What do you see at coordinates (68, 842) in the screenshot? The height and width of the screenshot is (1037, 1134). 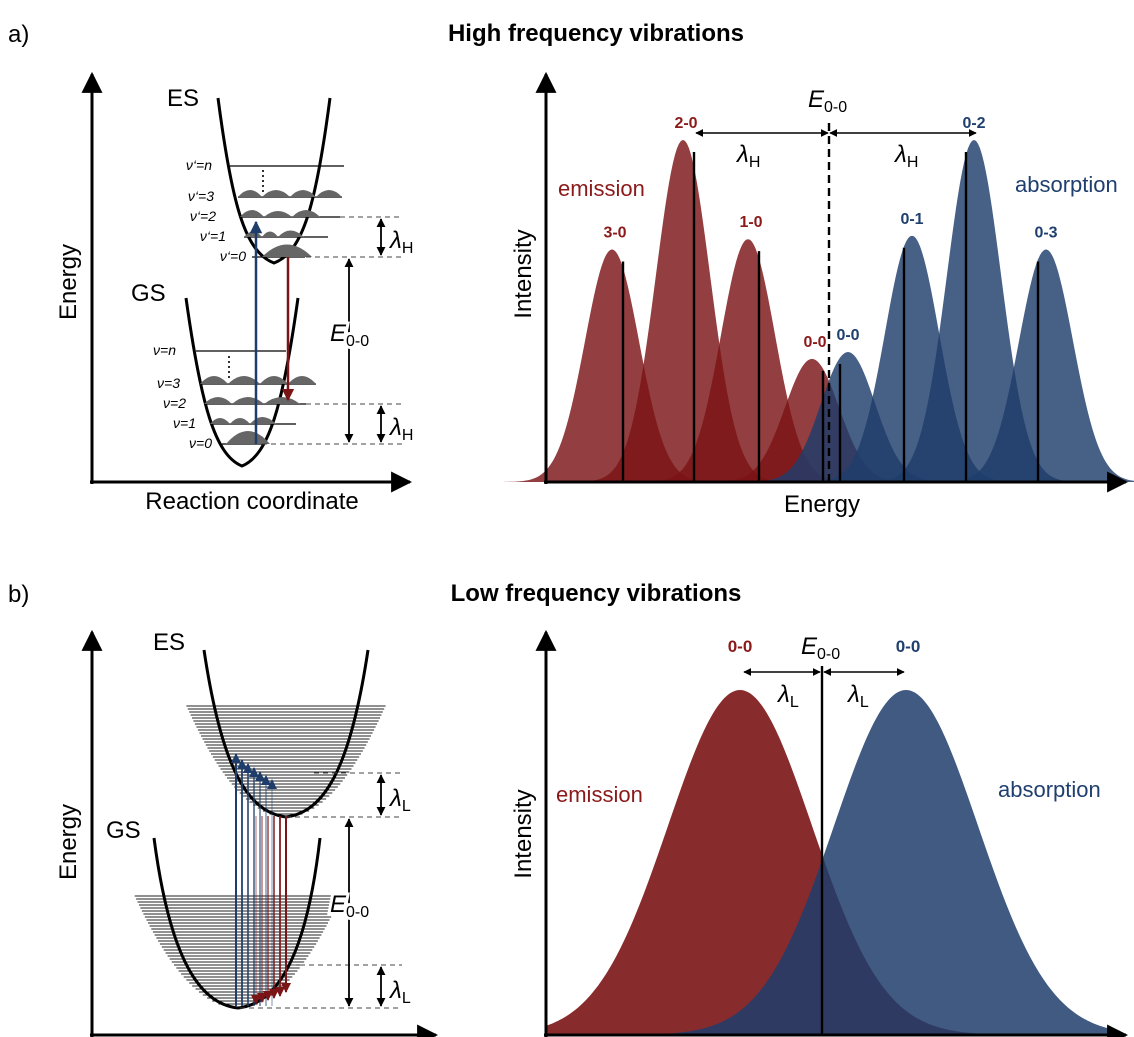 I see `b-diagram-y-label: Energy` at bounding box center [68, 842].